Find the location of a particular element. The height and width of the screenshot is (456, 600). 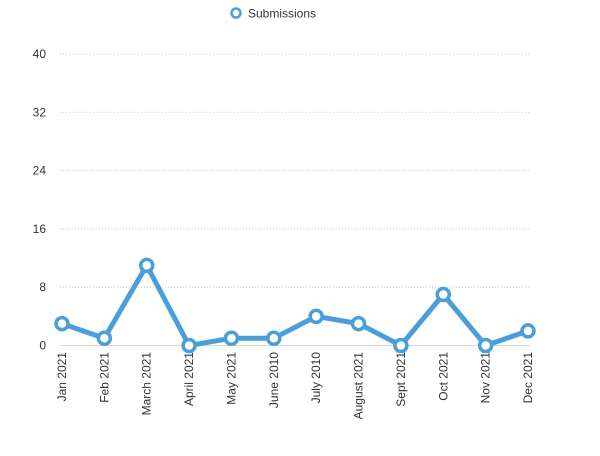

x-tick-label: May 2021 is located at coordinates (231, 378).